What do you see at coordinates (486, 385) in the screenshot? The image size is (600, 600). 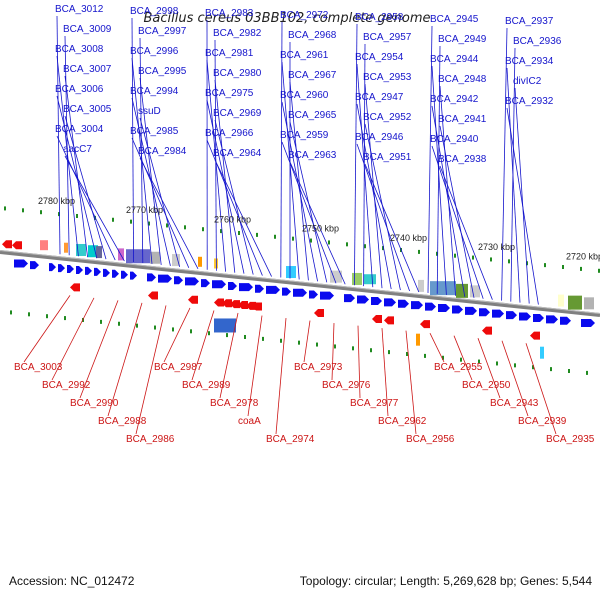 I see `reverse-gene-label: BCA_2950` at bounding box center [486, 385].